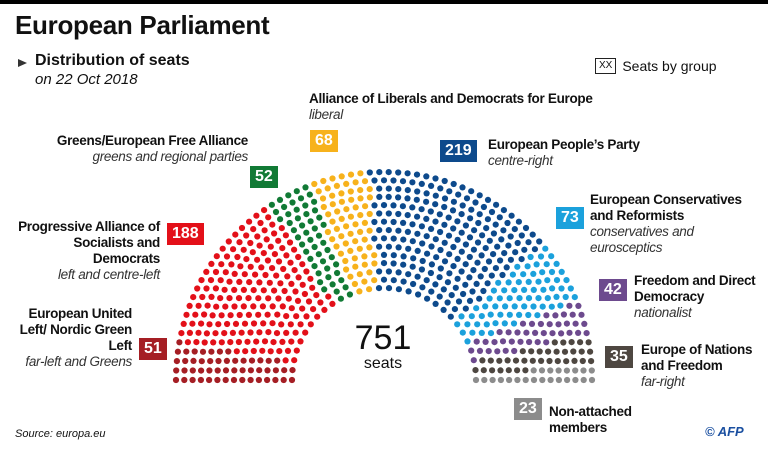 The height and width of the screenshot is (449, 768). Describe the element at coordinates (590, 419) in the screenshot. I see `group-name: Non-attached members` at that location.